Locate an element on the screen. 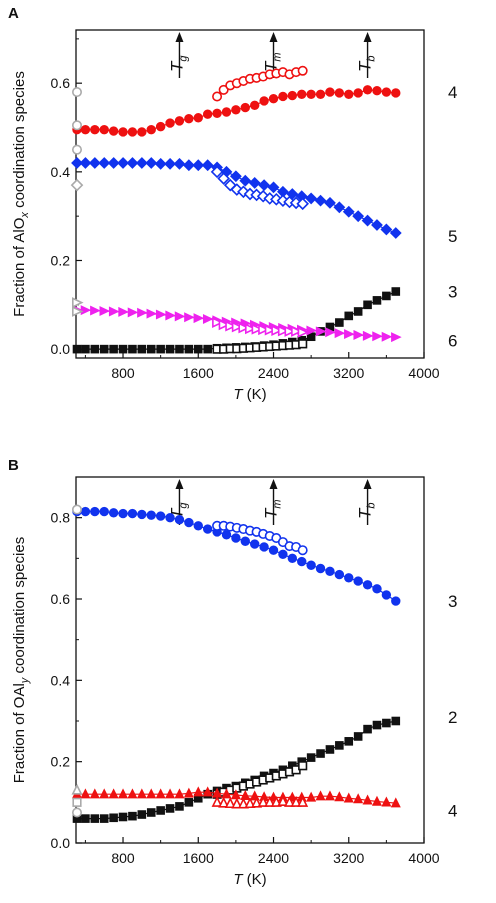 The width and height of the screenshot is (496, 903). x-tick-label: 2400 is located at coordinates (273, 858).